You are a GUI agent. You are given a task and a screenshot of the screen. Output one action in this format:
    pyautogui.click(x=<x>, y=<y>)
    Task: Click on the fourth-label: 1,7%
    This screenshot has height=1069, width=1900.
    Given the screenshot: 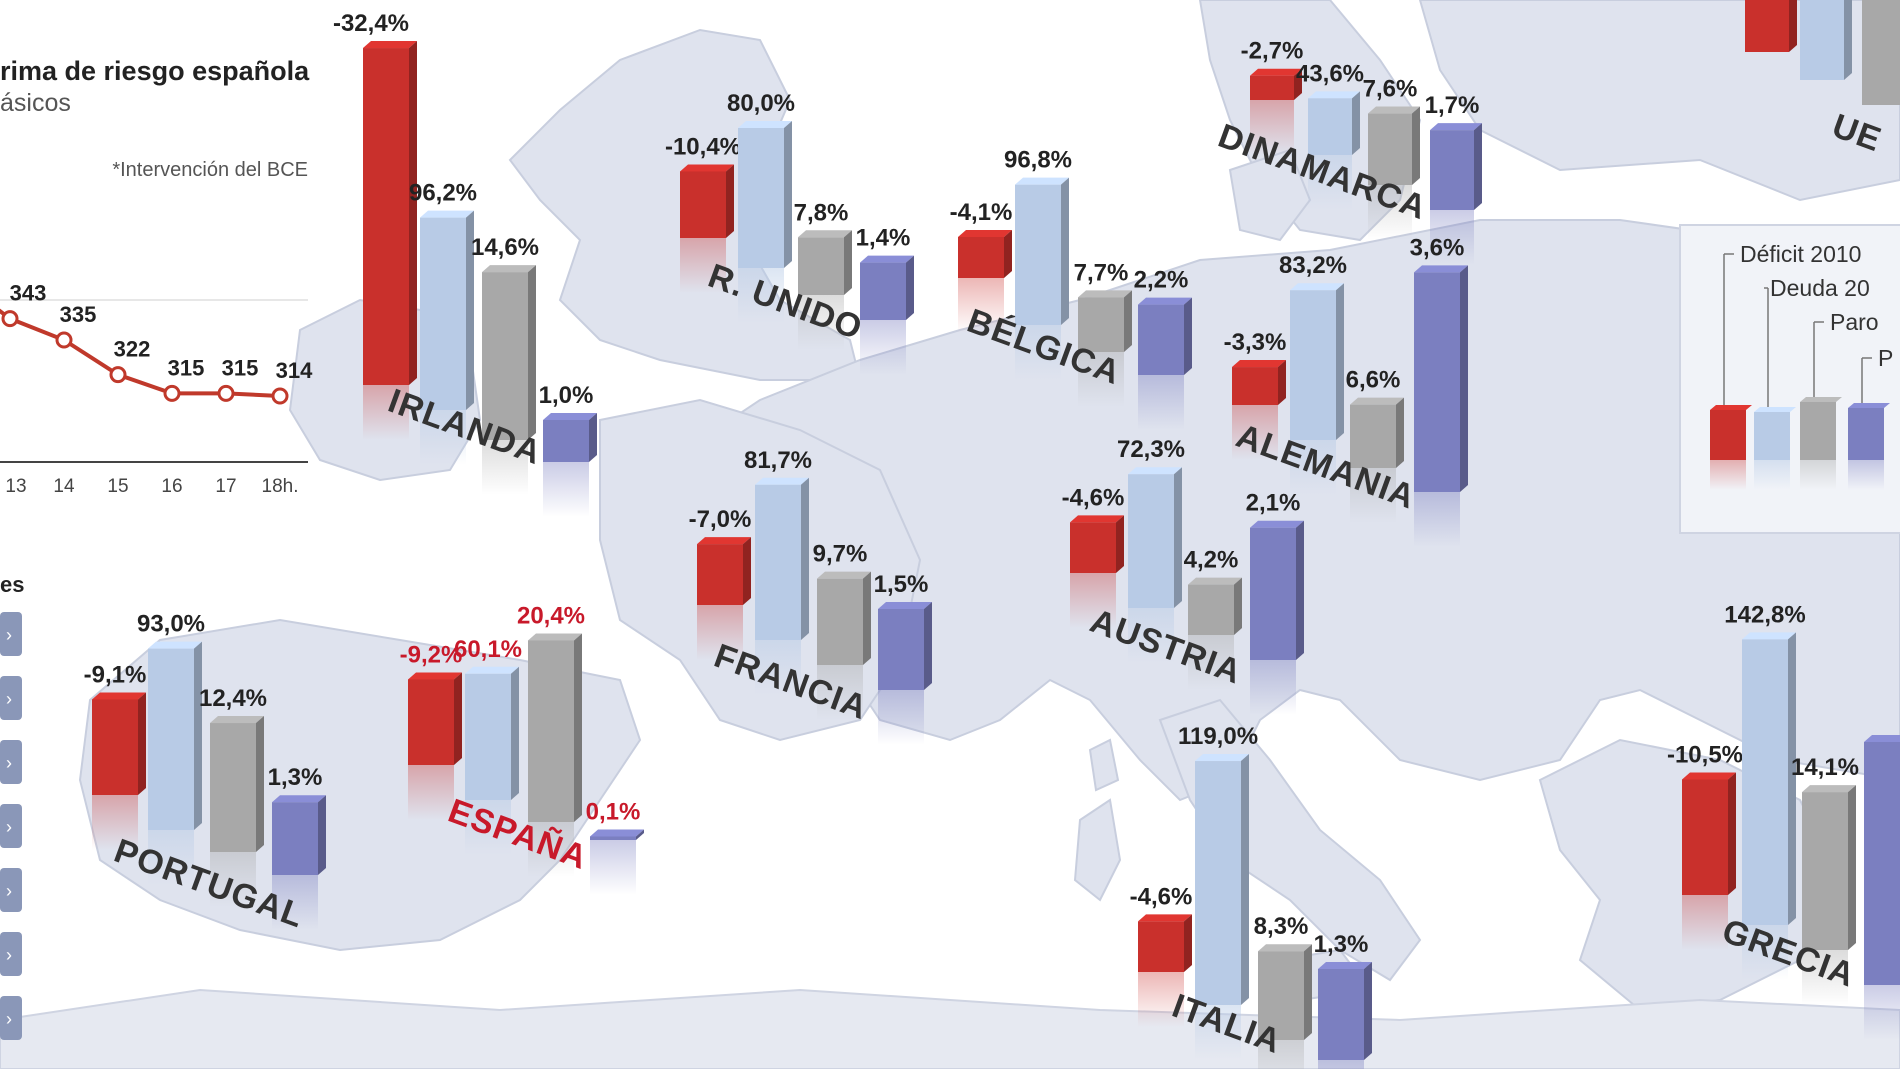 What is the action you would take?
    pyautogui.click(x=1452, y=105)
    